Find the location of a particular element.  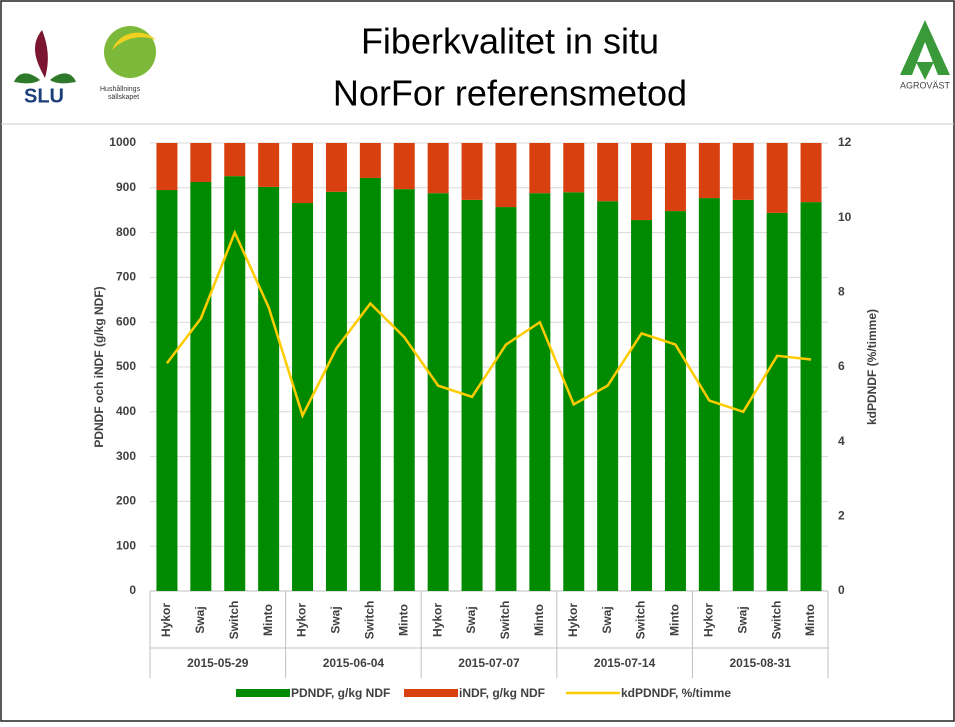

y-tick-label: 800 is located at coordinates (126, 232).